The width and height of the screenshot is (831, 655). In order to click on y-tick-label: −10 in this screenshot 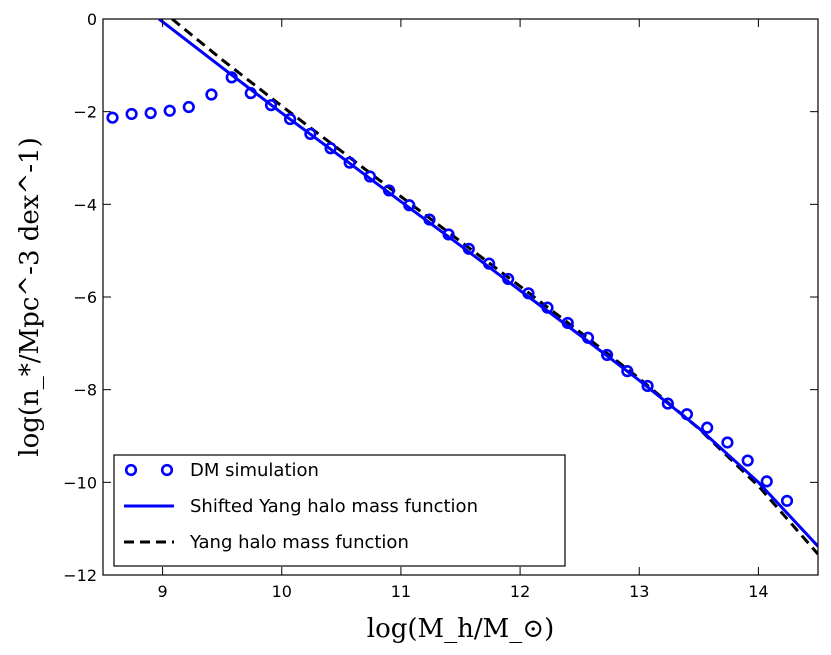, I will do `click(80, 482)`.